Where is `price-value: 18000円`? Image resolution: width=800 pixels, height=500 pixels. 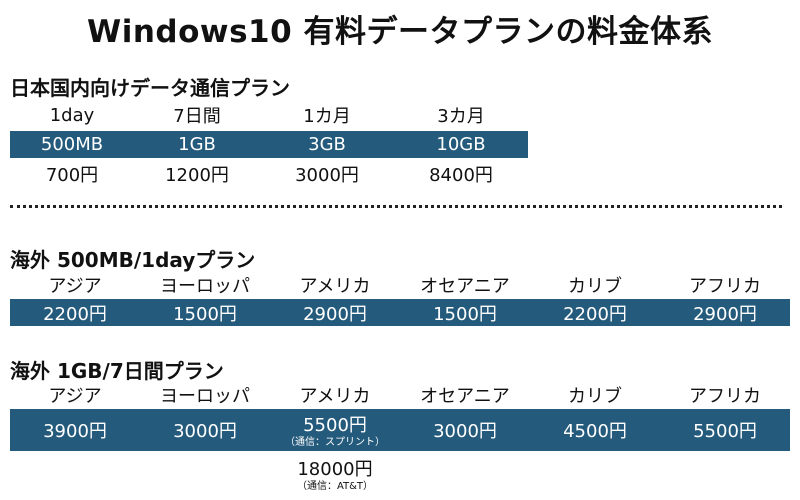
price-value: 18000円 is located at coordinates (335, 469).